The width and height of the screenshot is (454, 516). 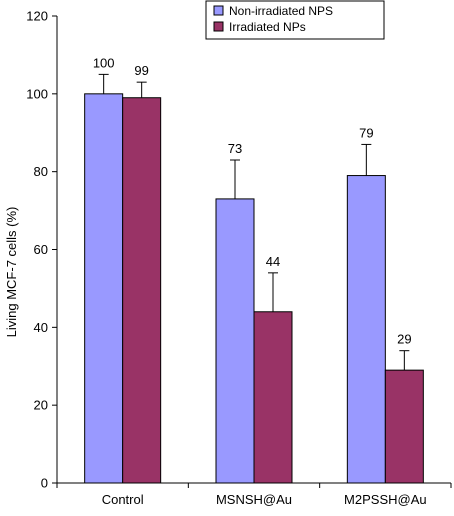 What do you see at coordinates (273, 261) in the screenshot?
I see `data-label: 44` at bounding box center [273, 261].